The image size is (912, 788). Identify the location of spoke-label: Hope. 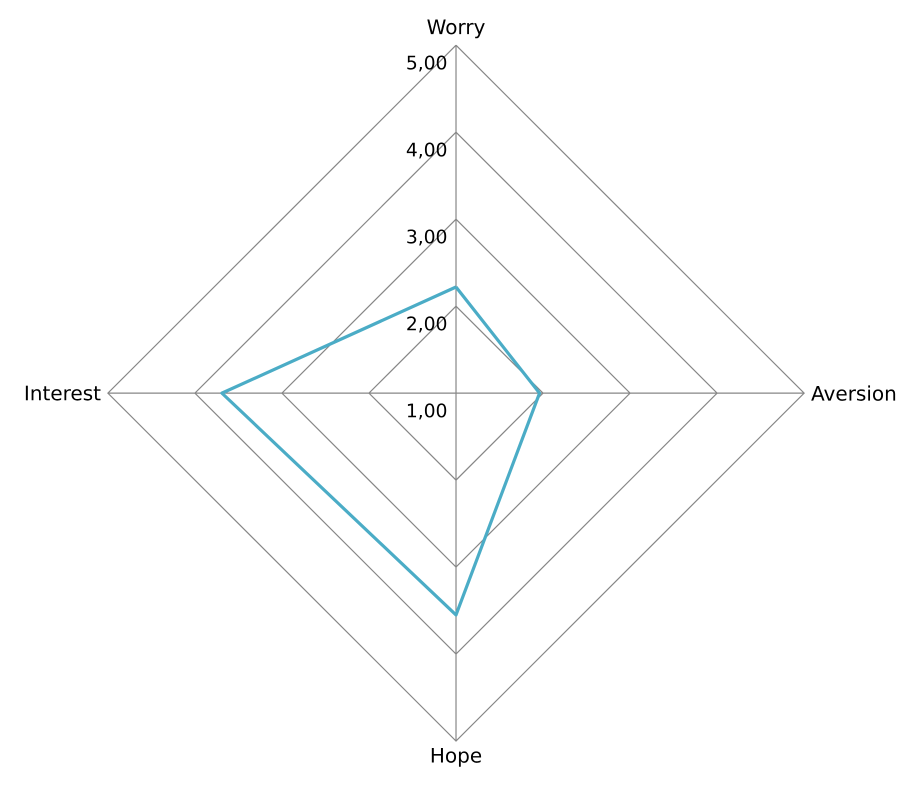
(457, 757).